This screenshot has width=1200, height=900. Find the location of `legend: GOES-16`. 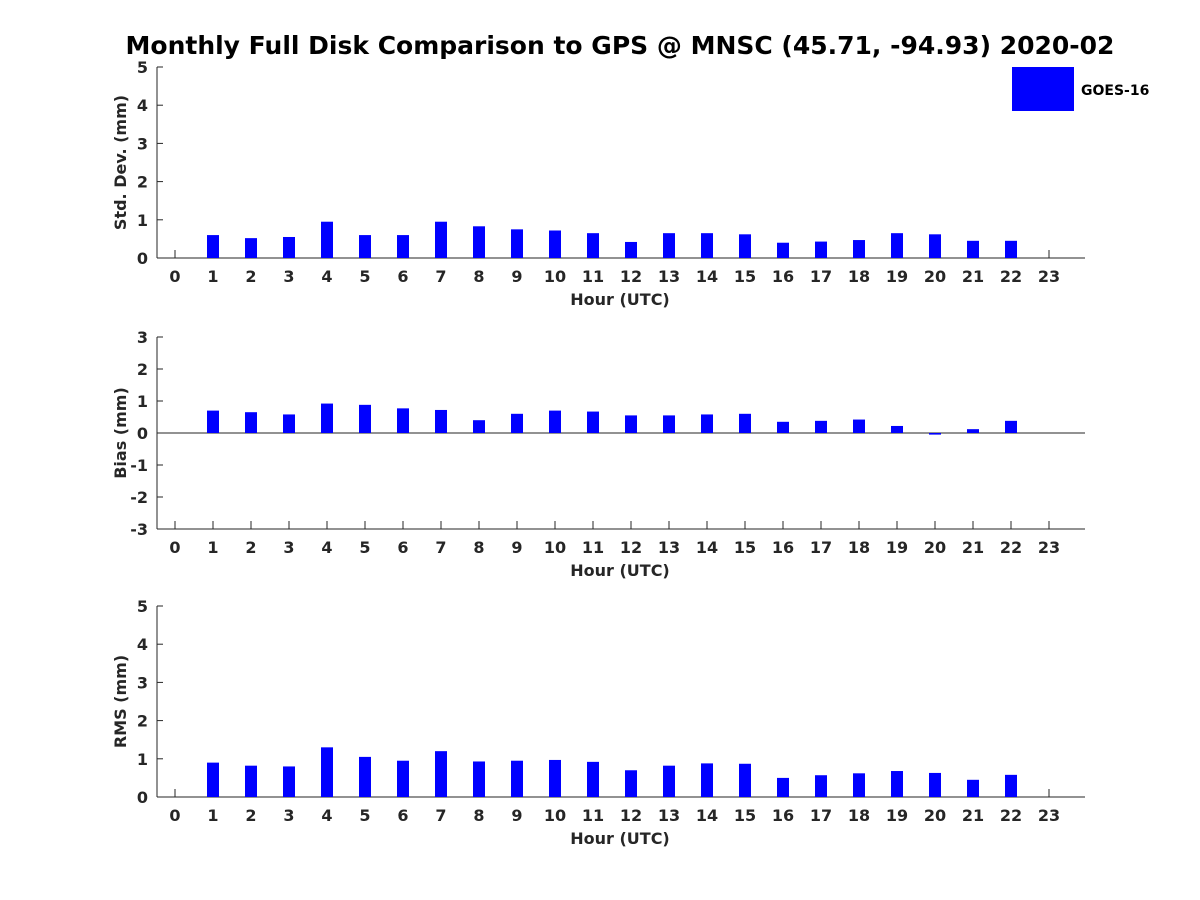

legend: GOES-16 is located at coordinates (1080, 89).